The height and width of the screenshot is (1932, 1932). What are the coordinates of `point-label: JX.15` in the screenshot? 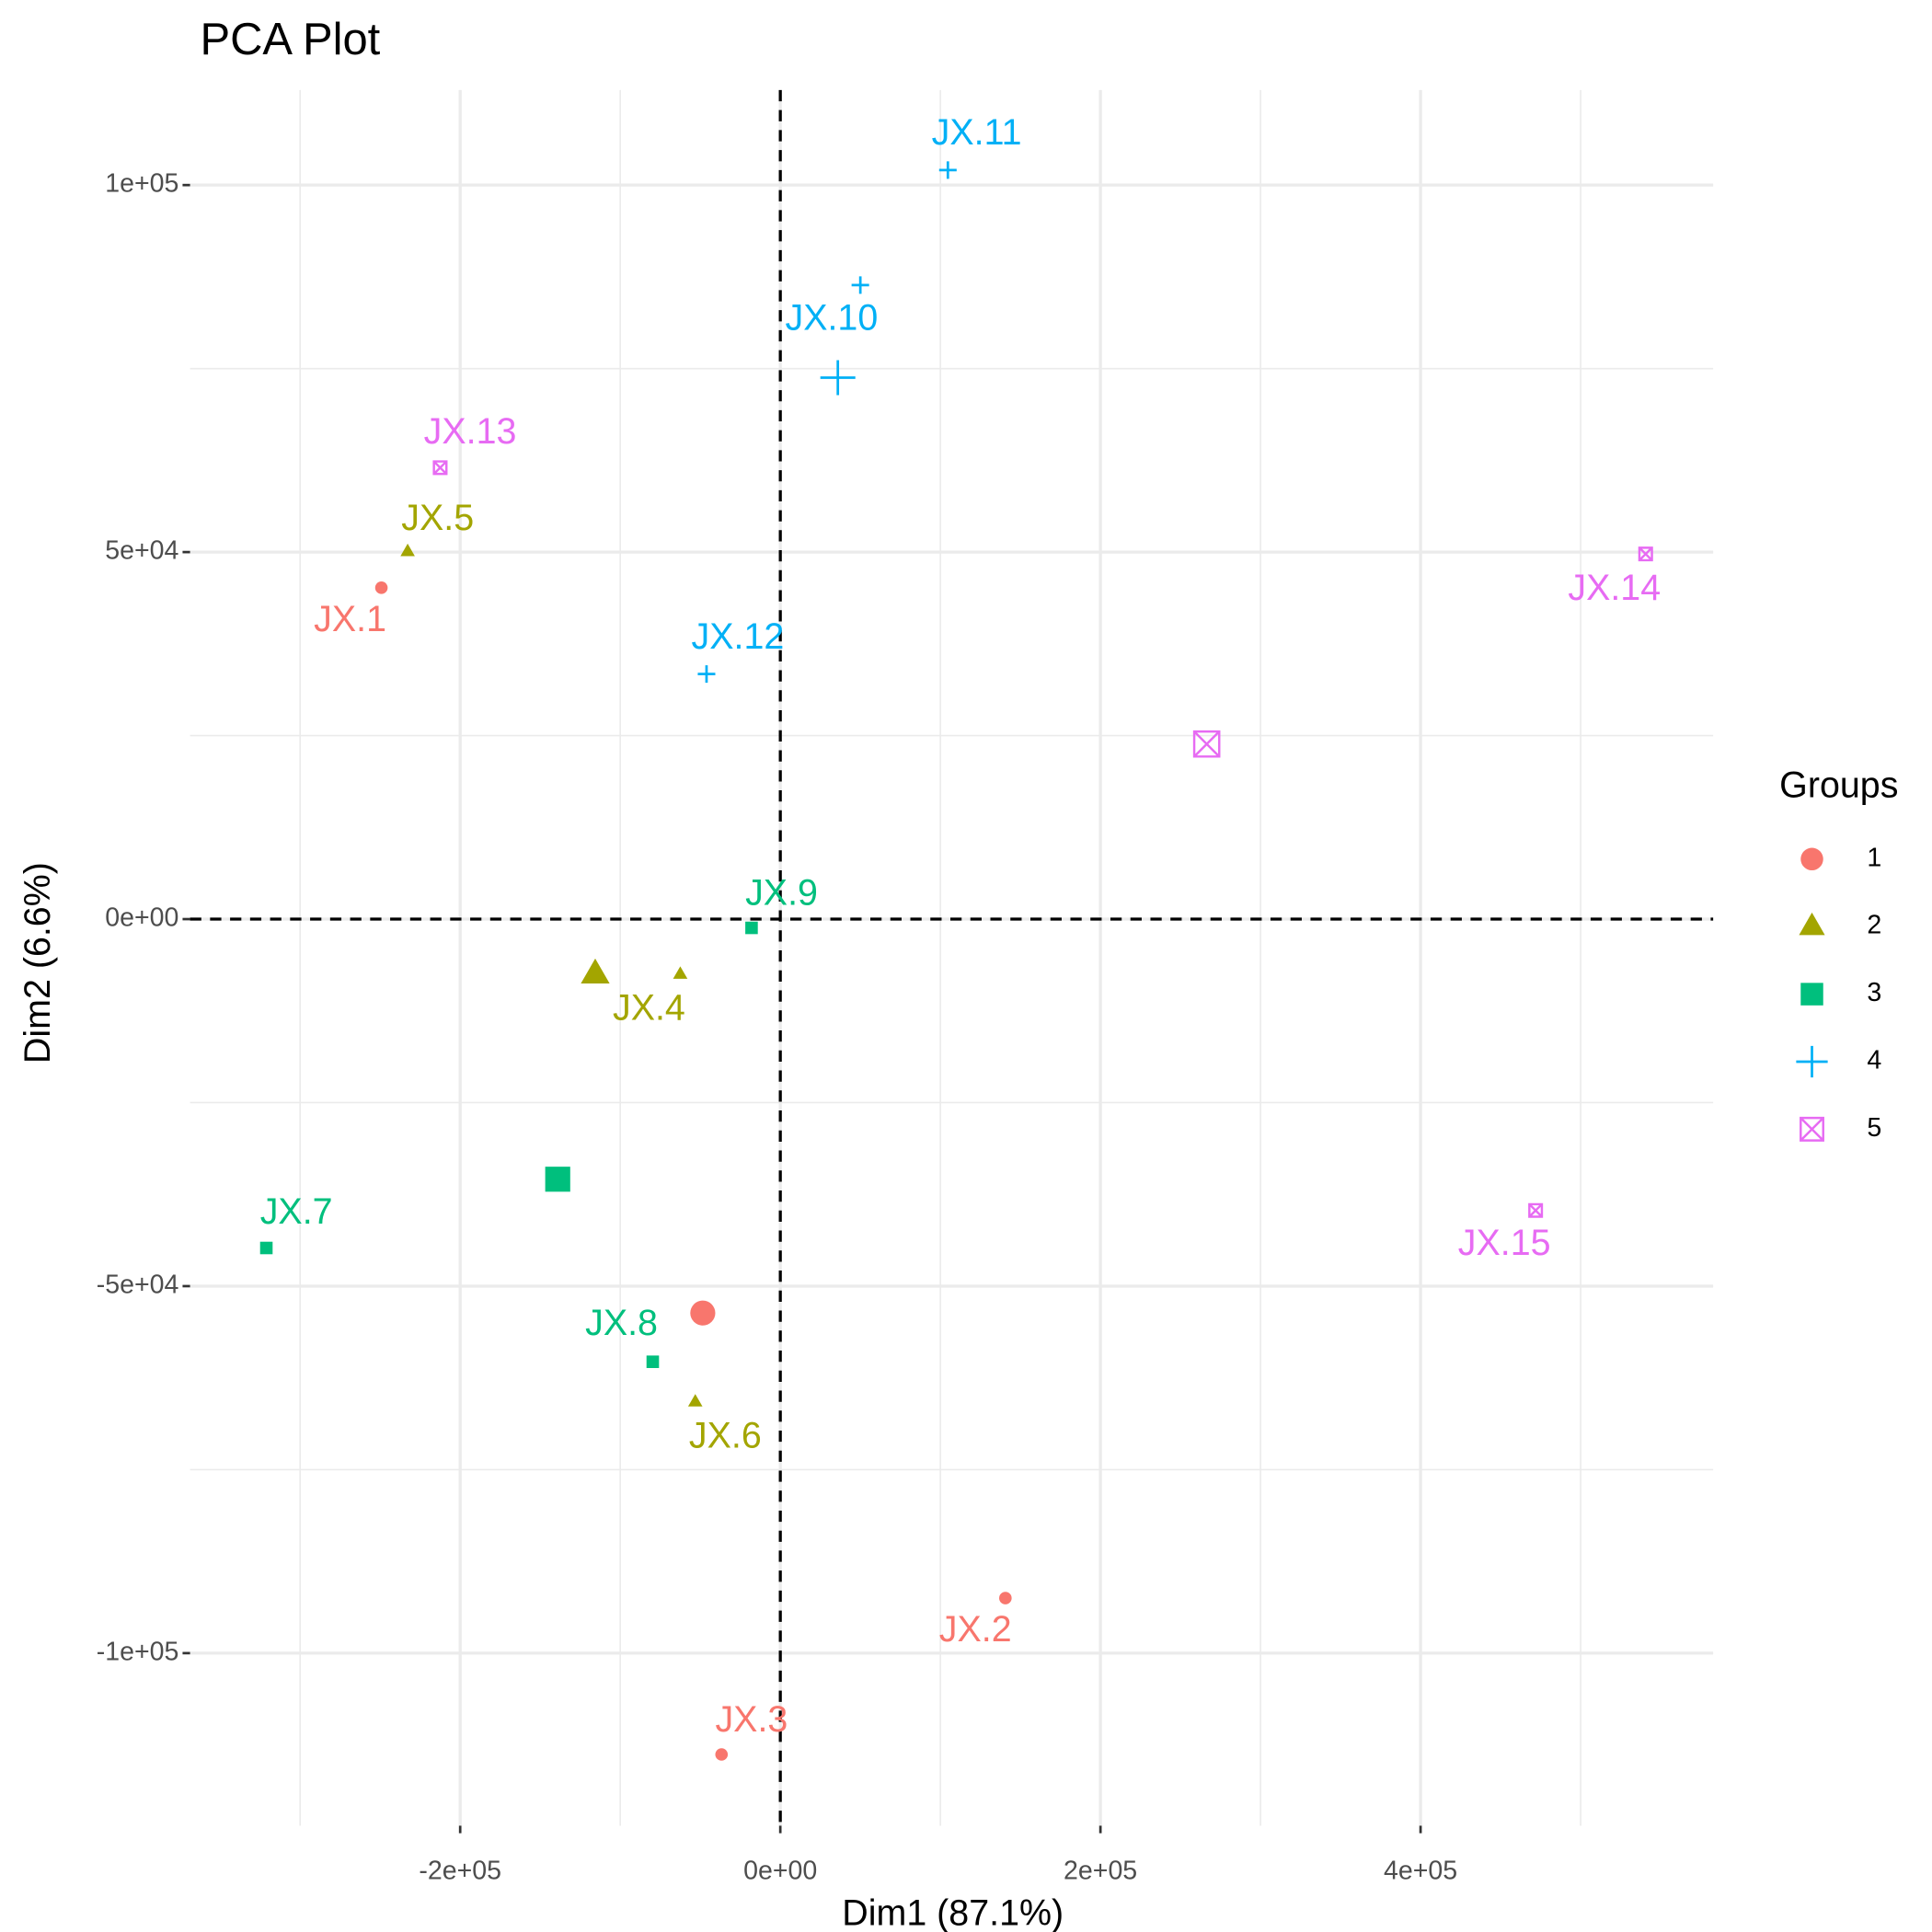 It's located at (1504, 1243).